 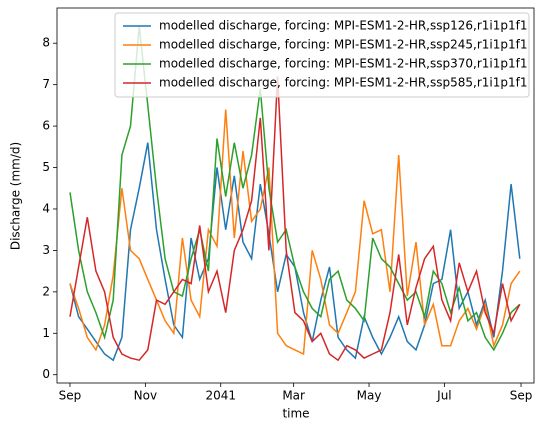 What do you see at coordinates (293, 396) in the screenshot?
I see `x-tick-label: Mar` at bounding box center [293, 396].